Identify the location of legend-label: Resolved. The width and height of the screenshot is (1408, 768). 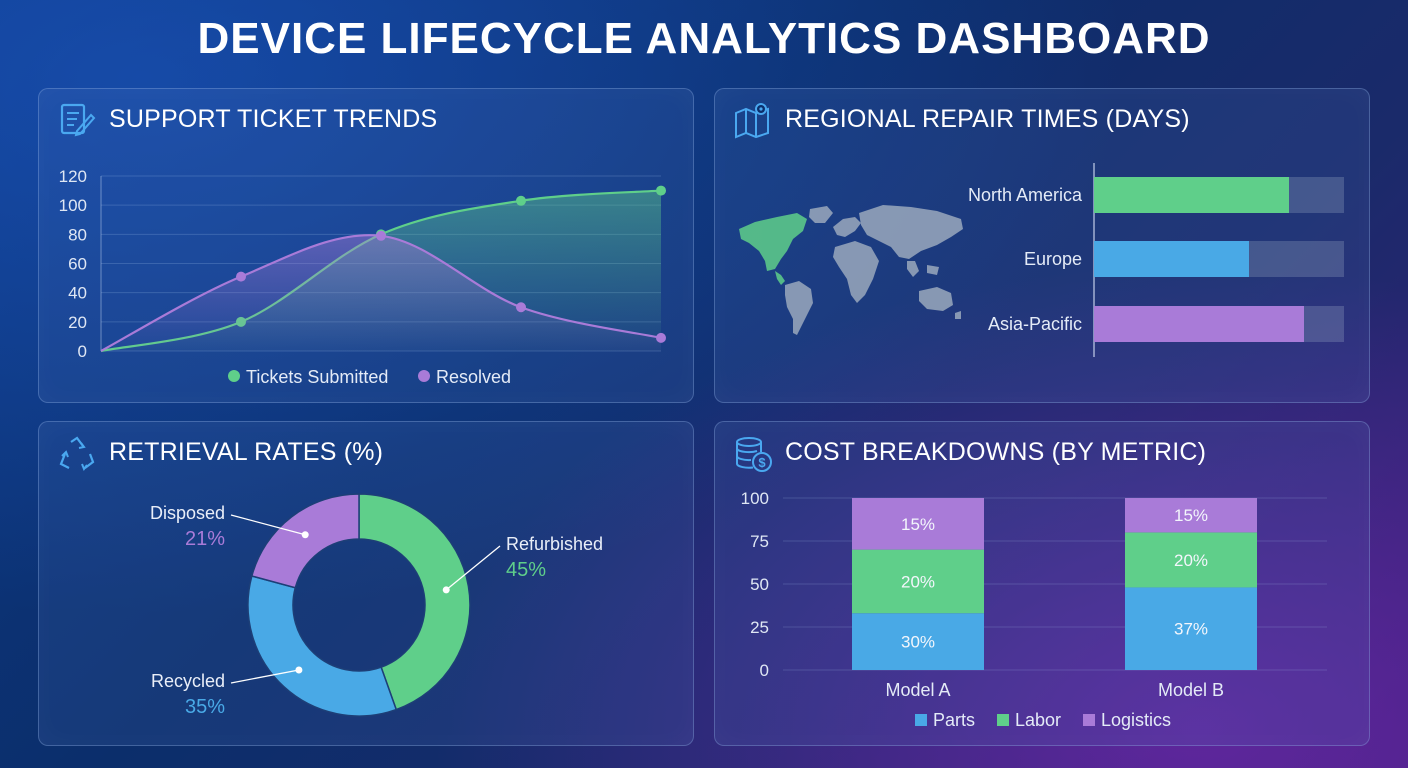
(473, 377).